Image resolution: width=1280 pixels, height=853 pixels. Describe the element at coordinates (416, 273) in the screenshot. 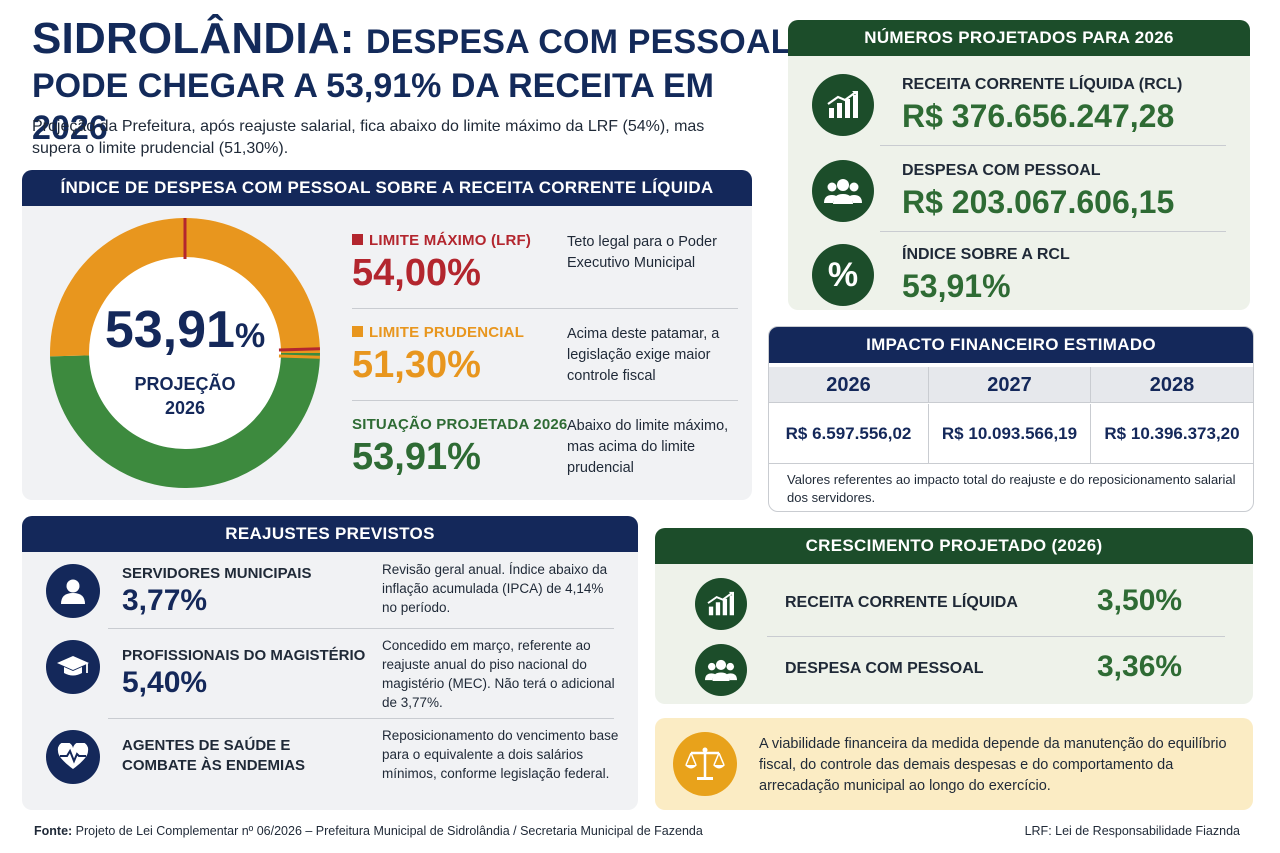

I see `limit-max-value: 54,00%` at that location.